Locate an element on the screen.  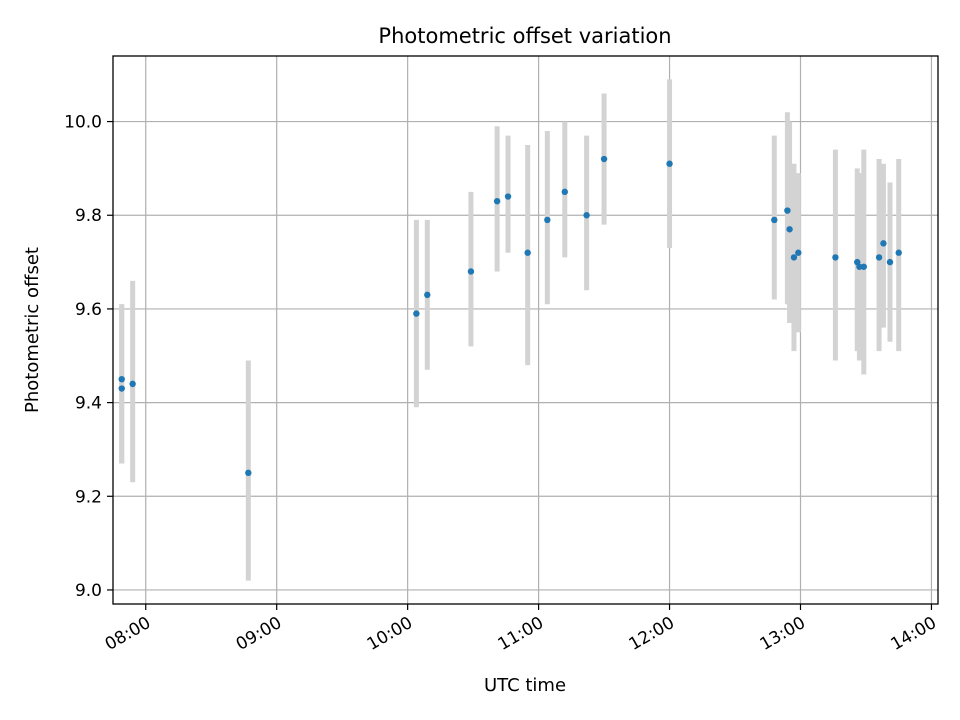
y-tick-label: 9.8 is located at coordinates (88, 216).